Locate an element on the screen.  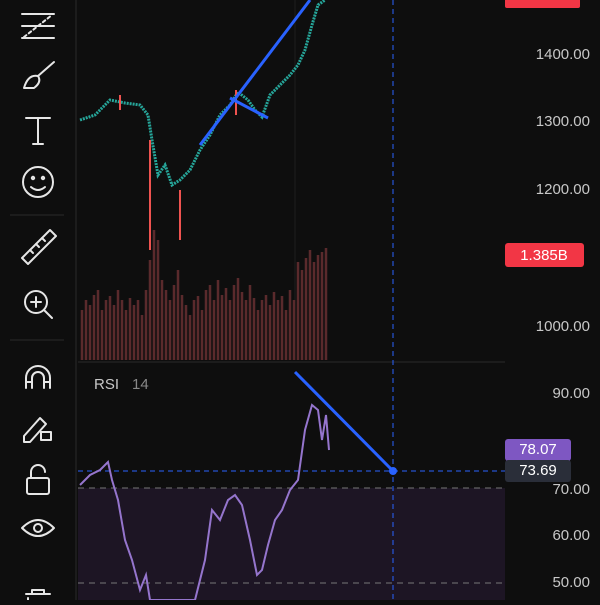
price-label: 1300.00 is located at coordinates (563, 121).